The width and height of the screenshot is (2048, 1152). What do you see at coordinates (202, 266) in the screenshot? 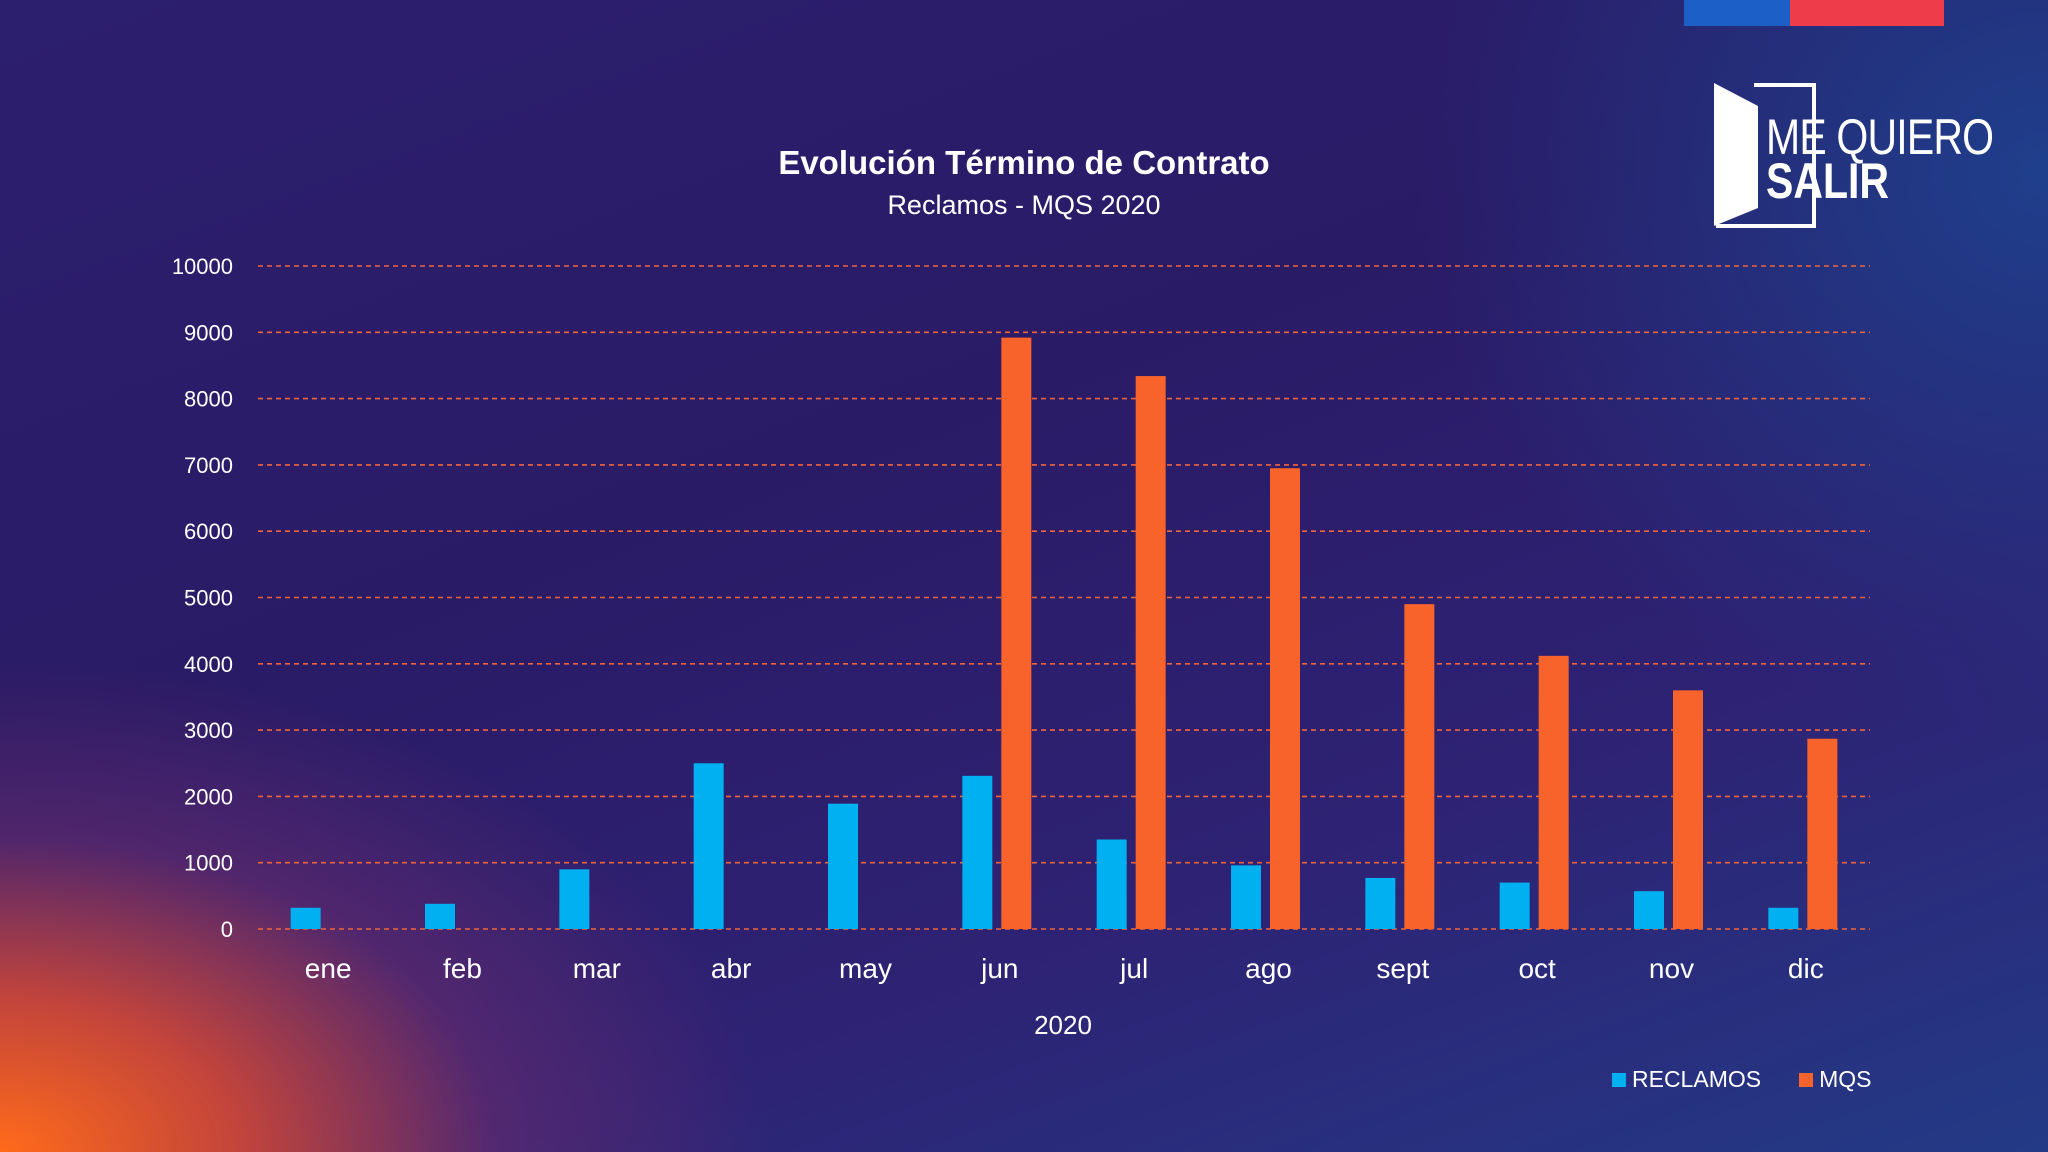
I see `y-tick-label: 10000` at bounding box center [202, 266].